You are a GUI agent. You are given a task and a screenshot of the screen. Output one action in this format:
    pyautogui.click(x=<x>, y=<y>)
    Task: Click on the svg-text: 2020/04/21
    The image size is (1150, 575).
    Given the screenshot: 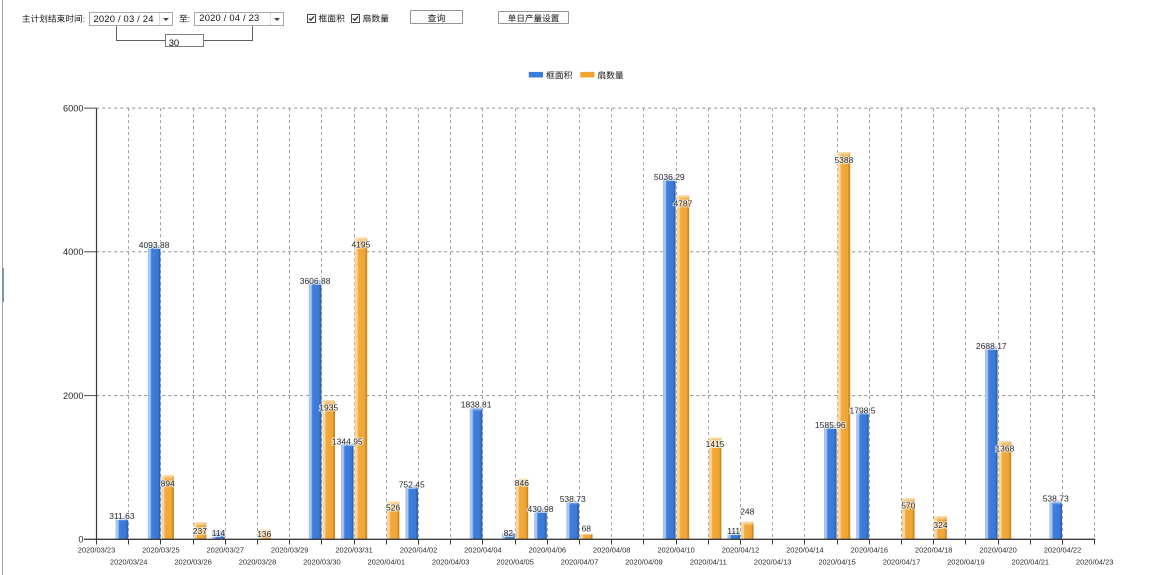 What is the action you would take?
    pyautogui.click(x=1031, y=561)
    